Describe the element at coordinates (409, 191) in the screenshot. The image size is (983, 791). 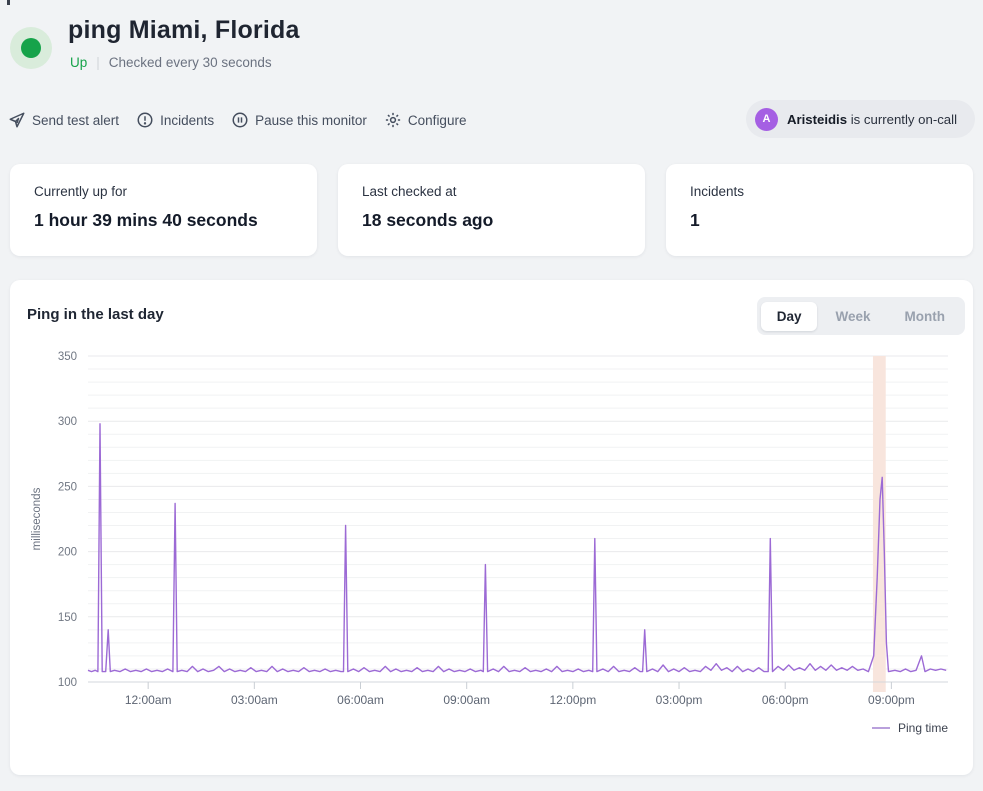
I see `stat-label: Last checked at` at that location.